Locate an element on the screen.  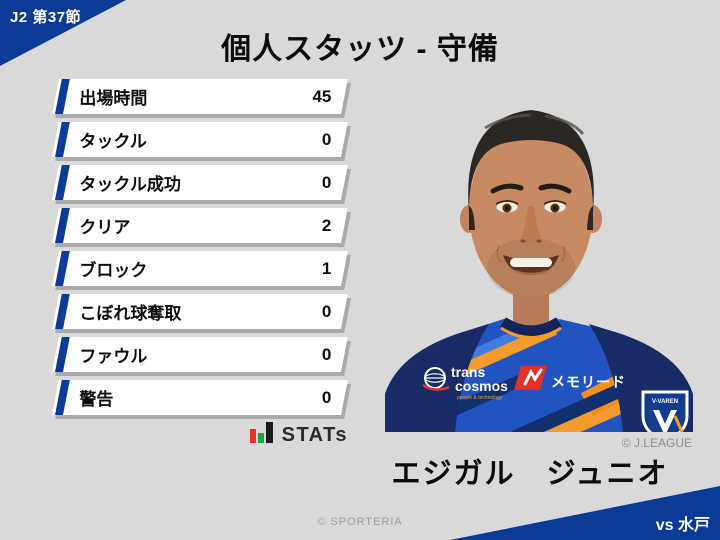
stat-value: 1 is located at coordinates (326, 268).